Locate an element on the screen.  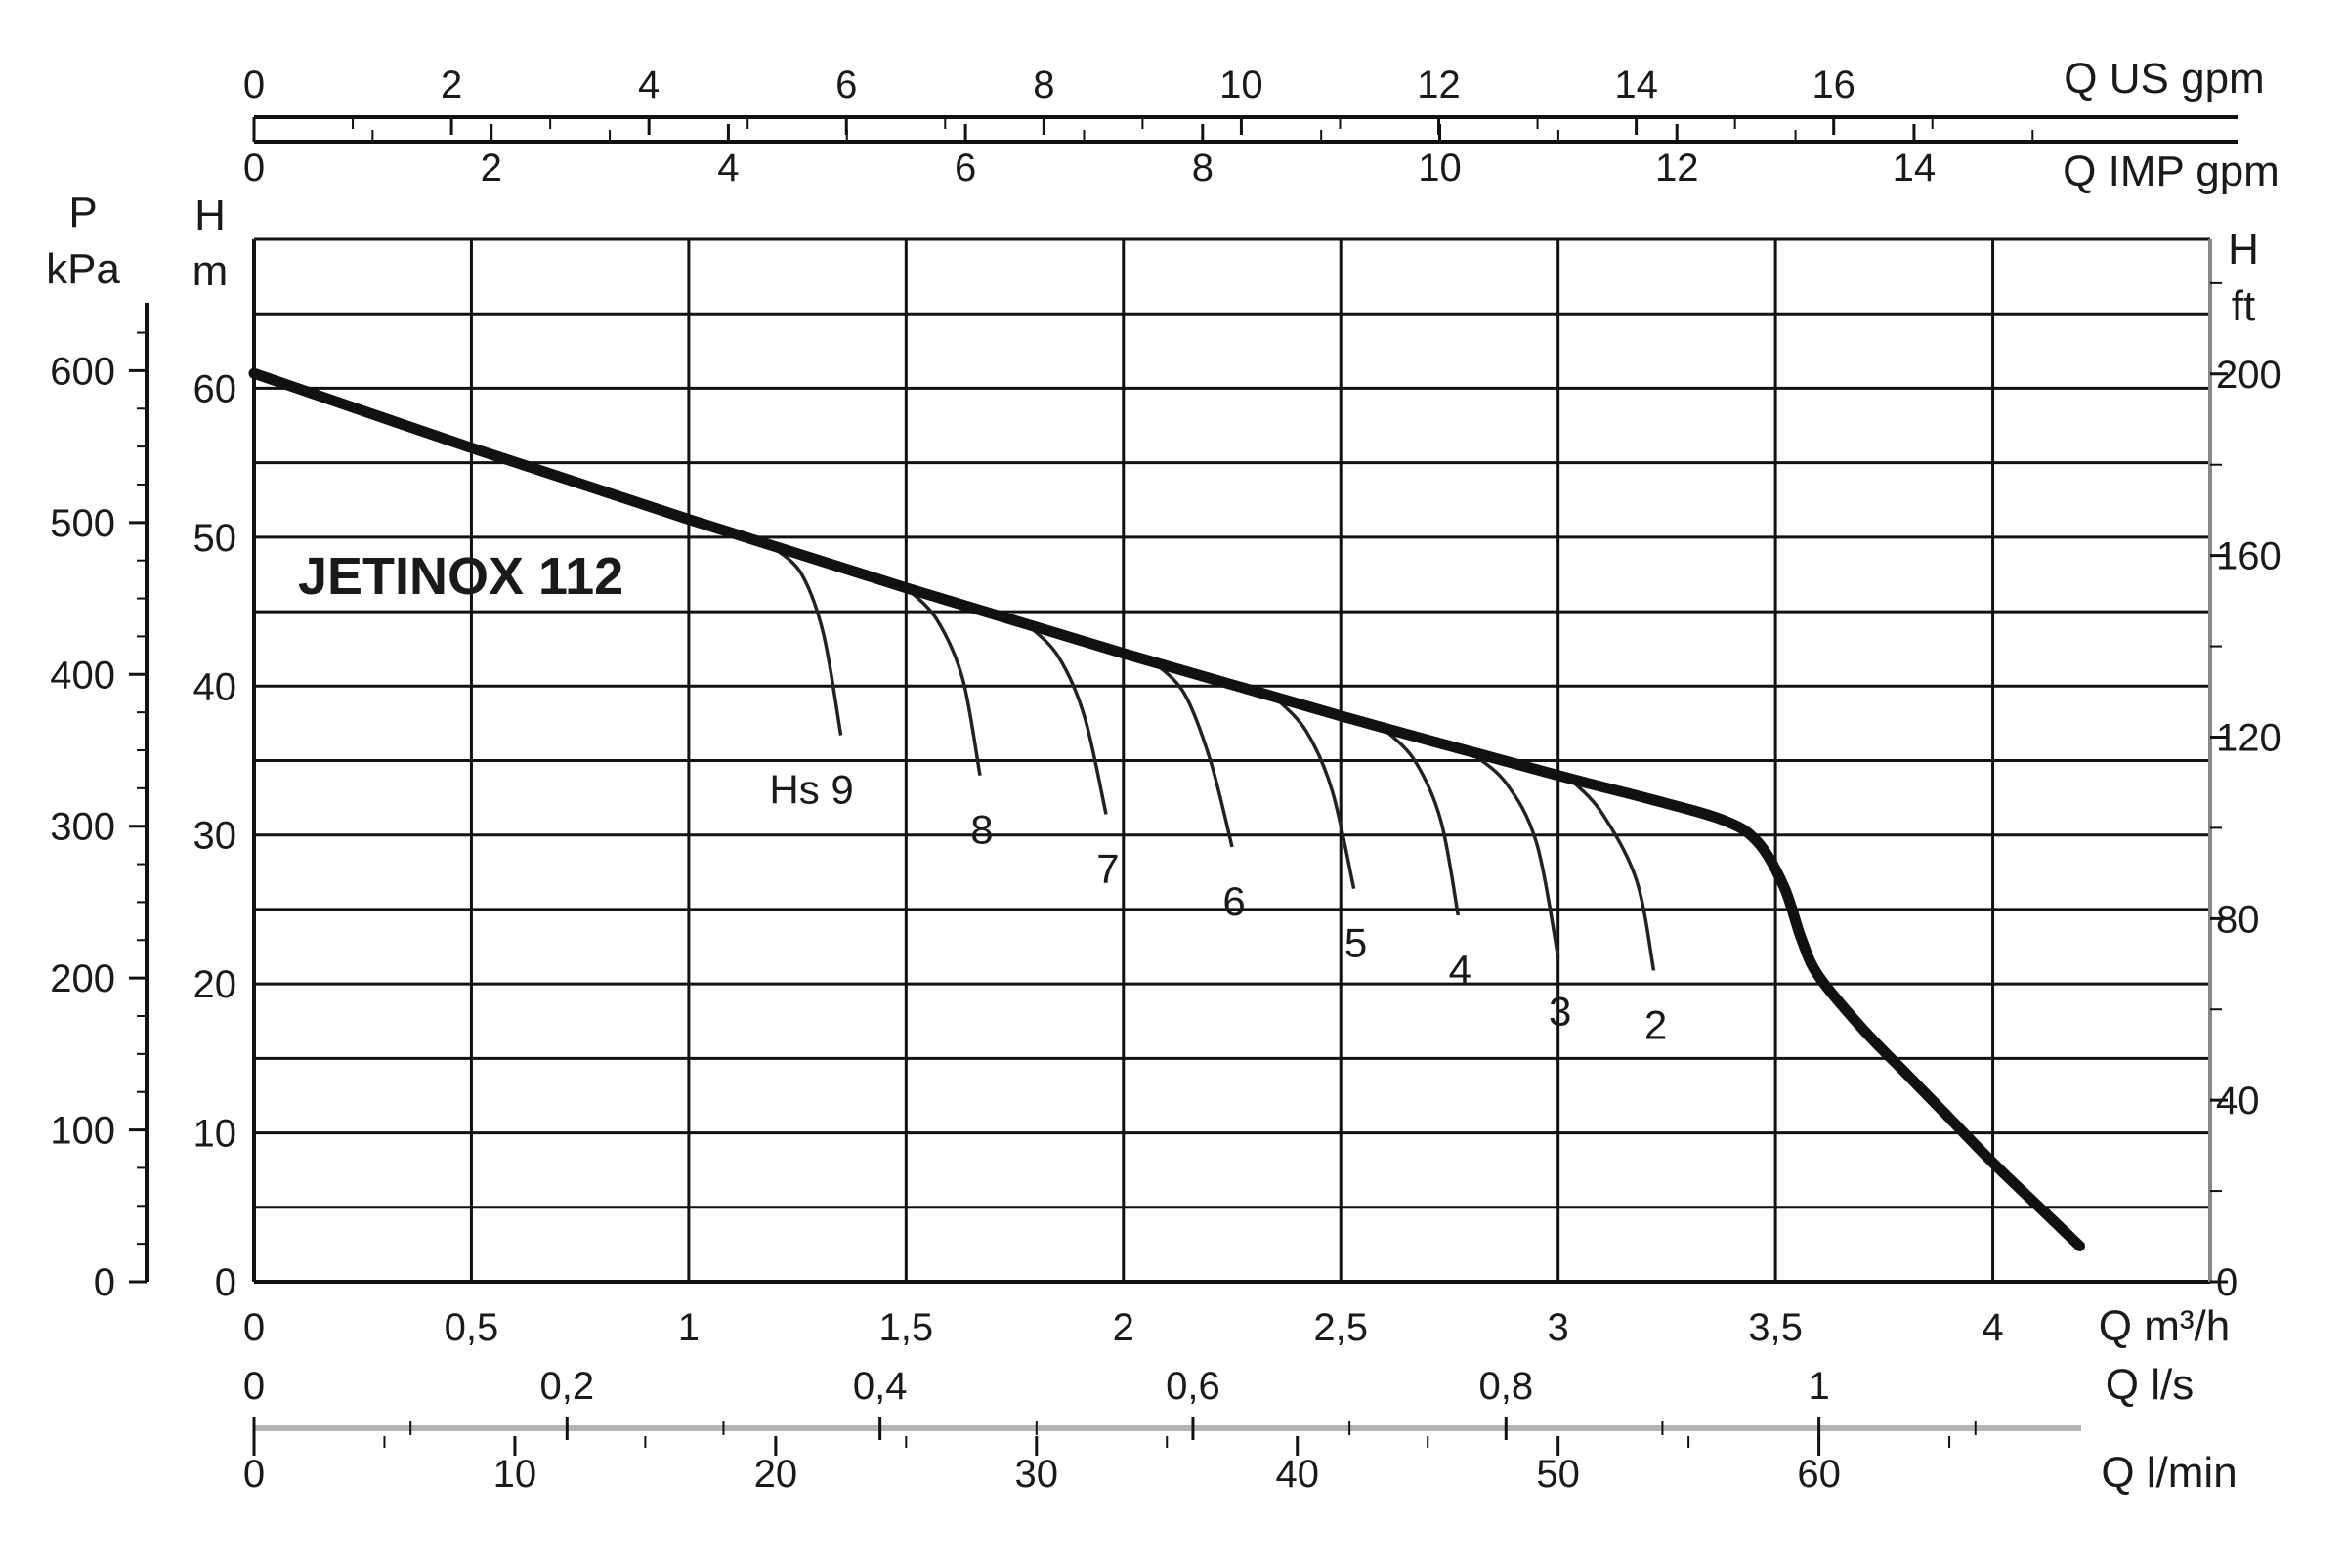
x-tick-label-lmin: 10 is located at coordinates (515, 1474).